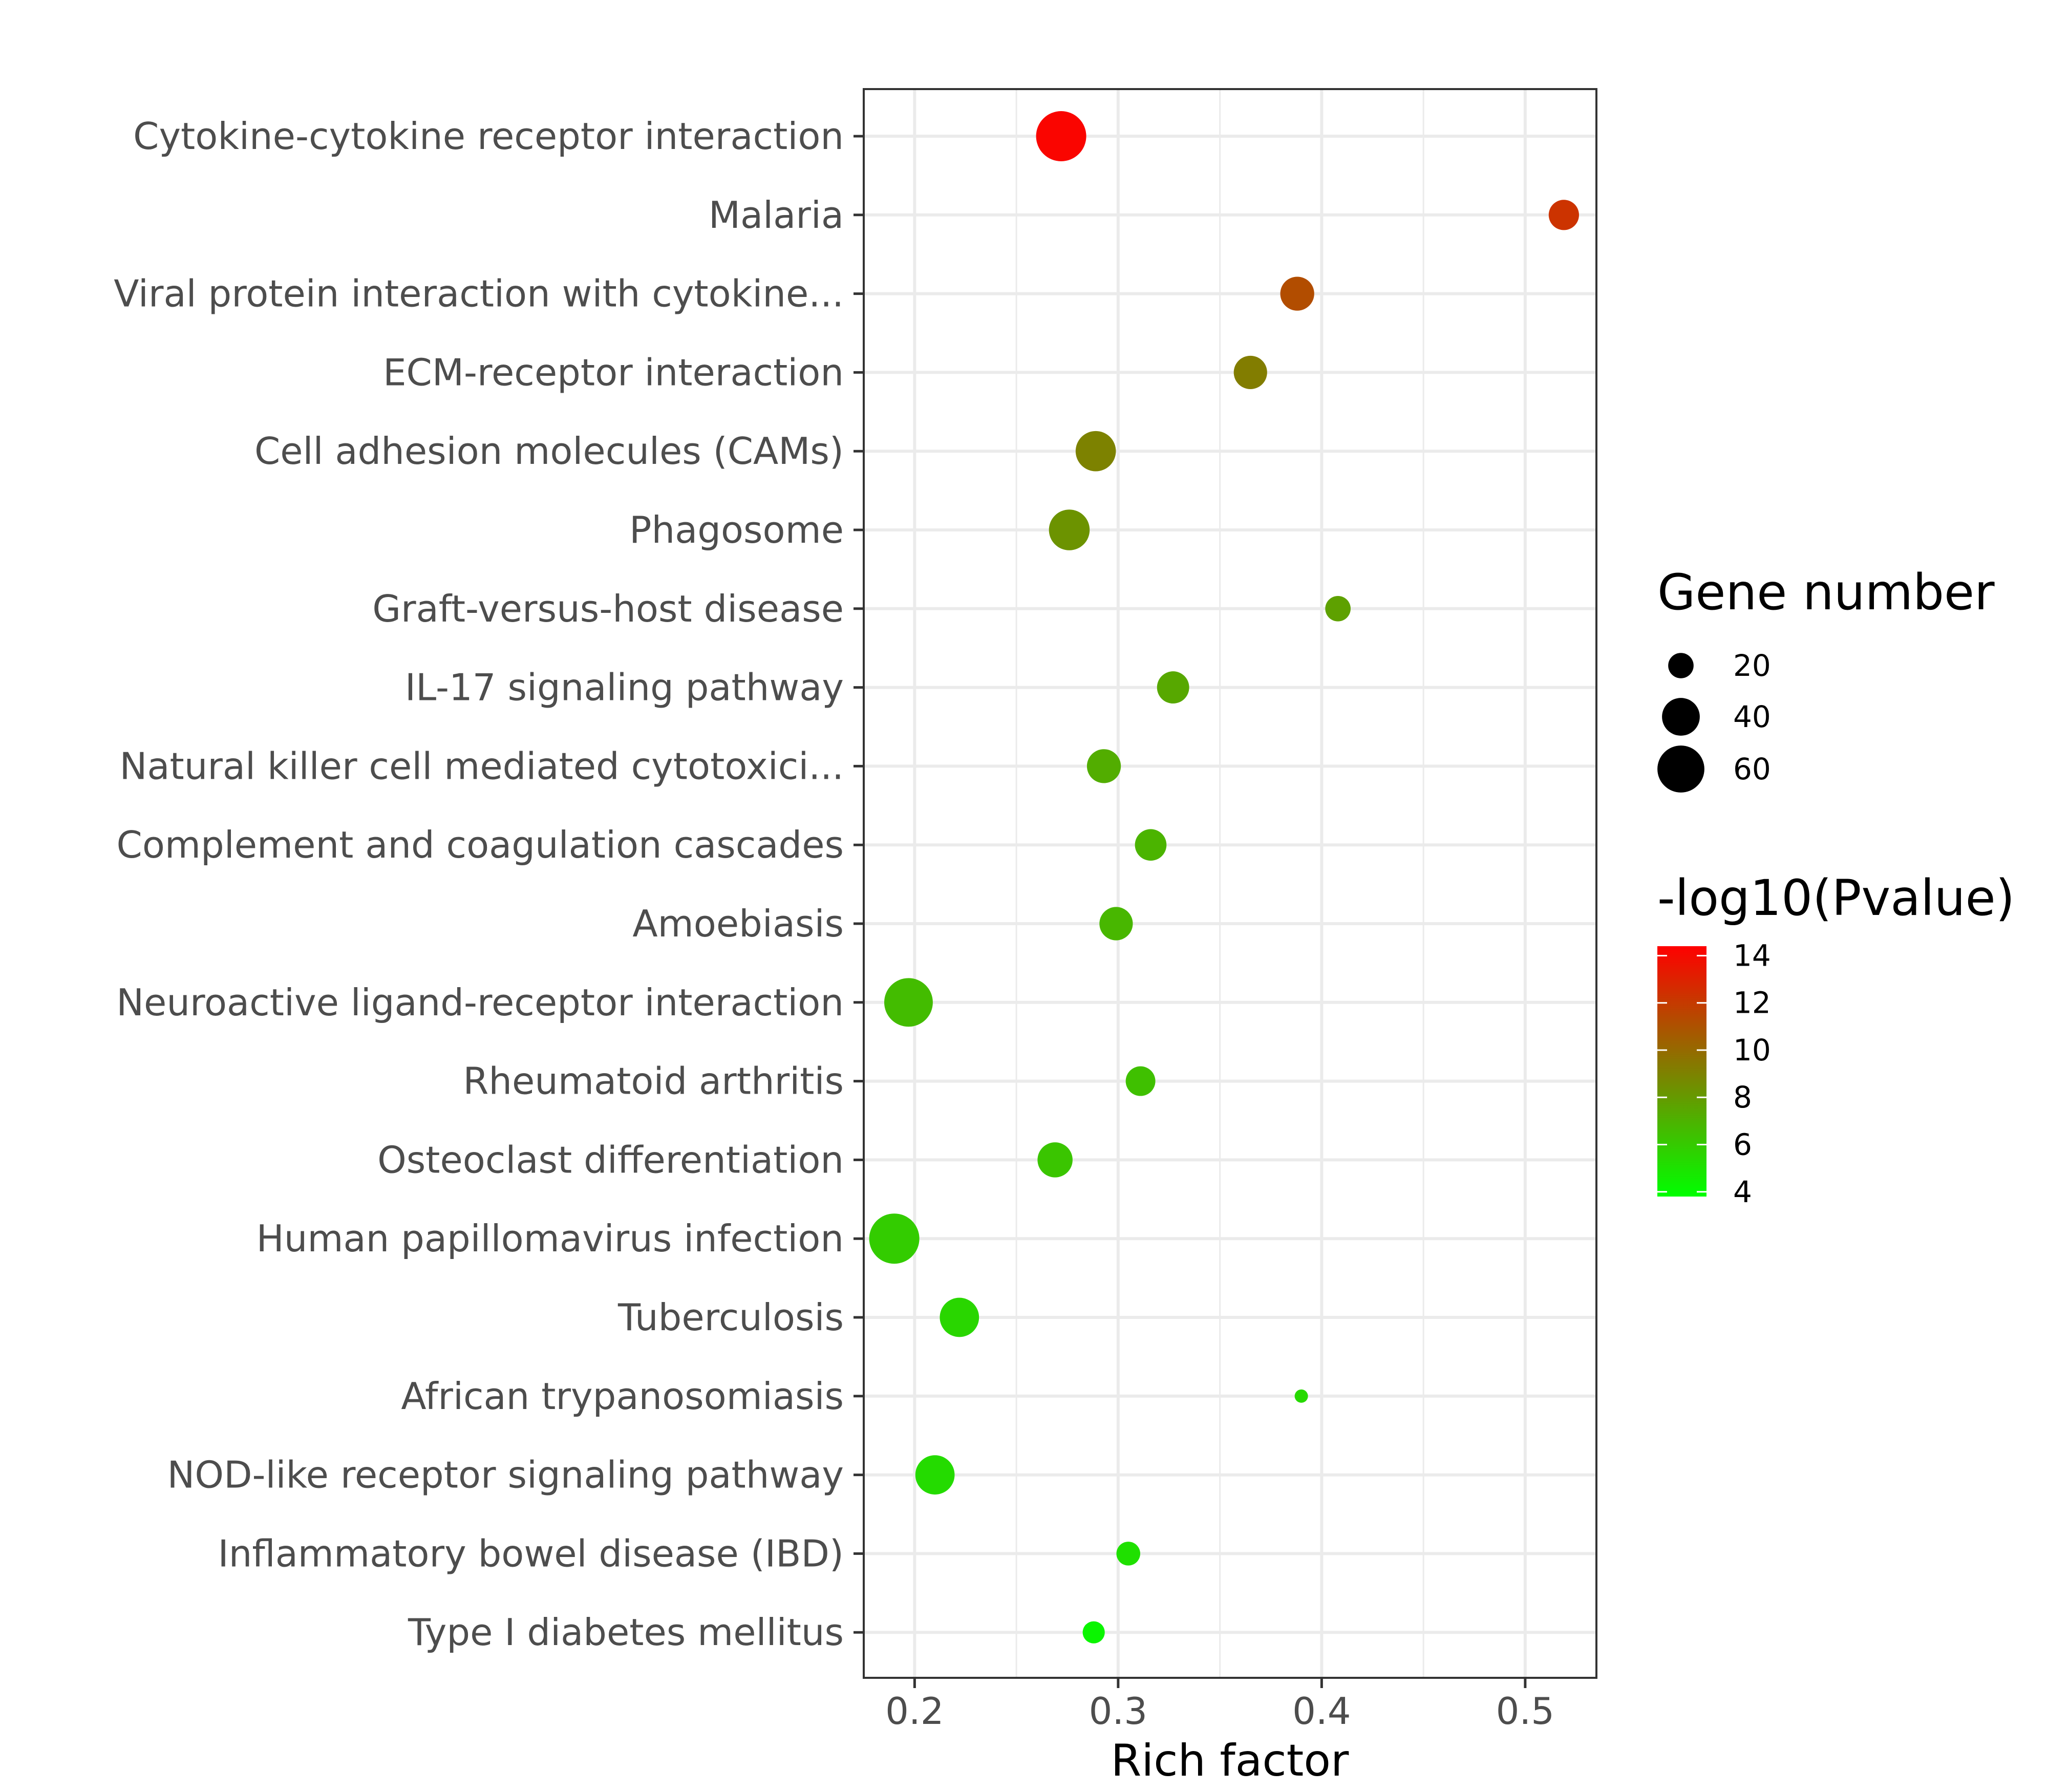 The image size is (2048, 1792). I want to click on colorbar-label: 10, so click(1752, 1050).